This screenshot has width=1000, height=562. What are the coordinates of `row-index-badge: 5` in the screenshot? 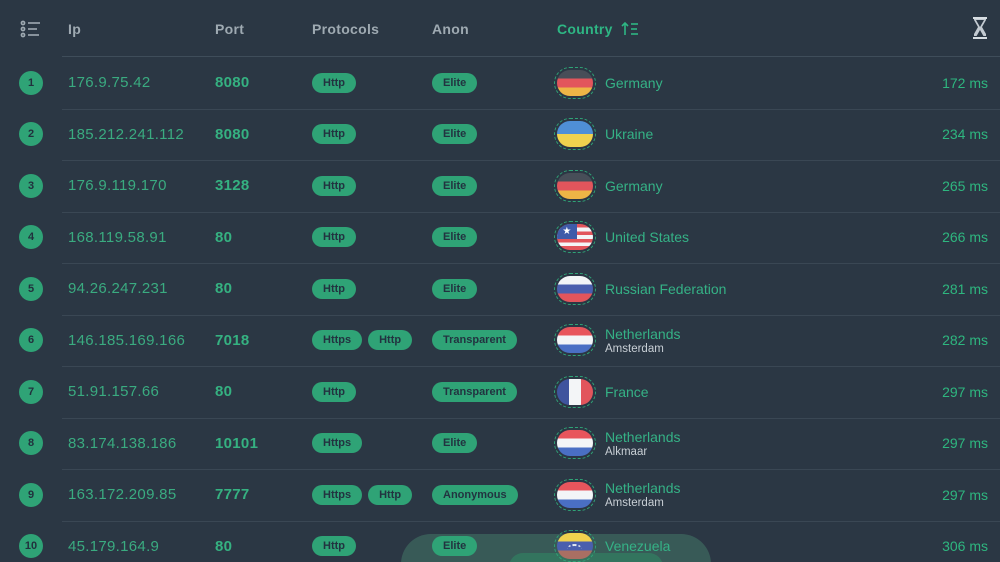 It's located at (31, 288).